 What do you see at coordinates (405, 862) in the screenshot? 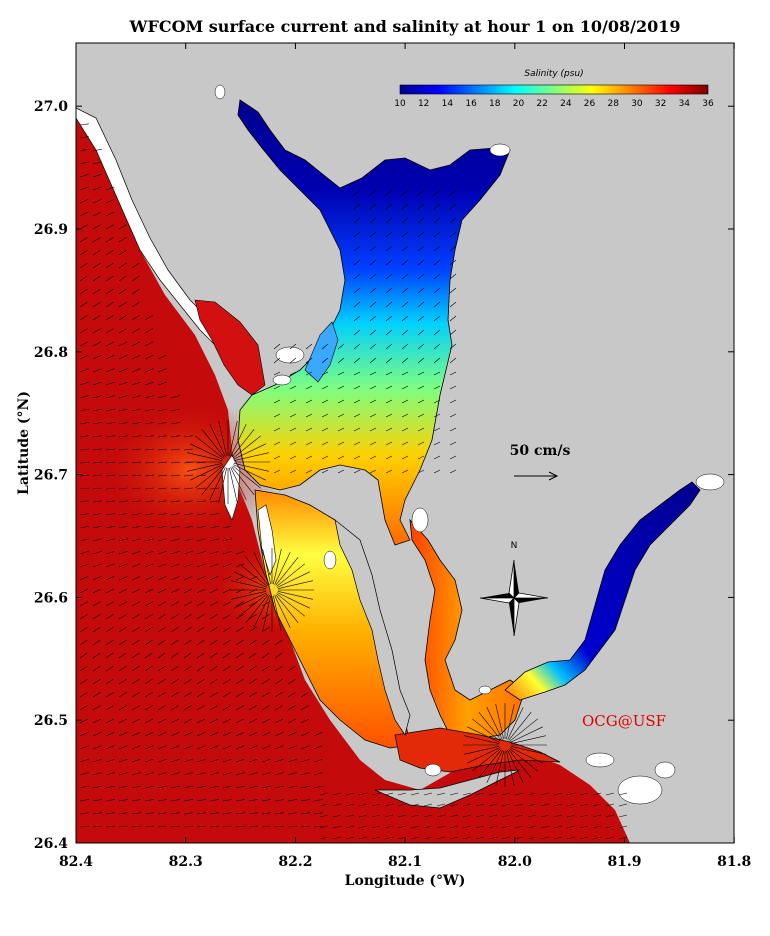
I see `x-tick-label: 82.1` at bounding box center [405, 862].